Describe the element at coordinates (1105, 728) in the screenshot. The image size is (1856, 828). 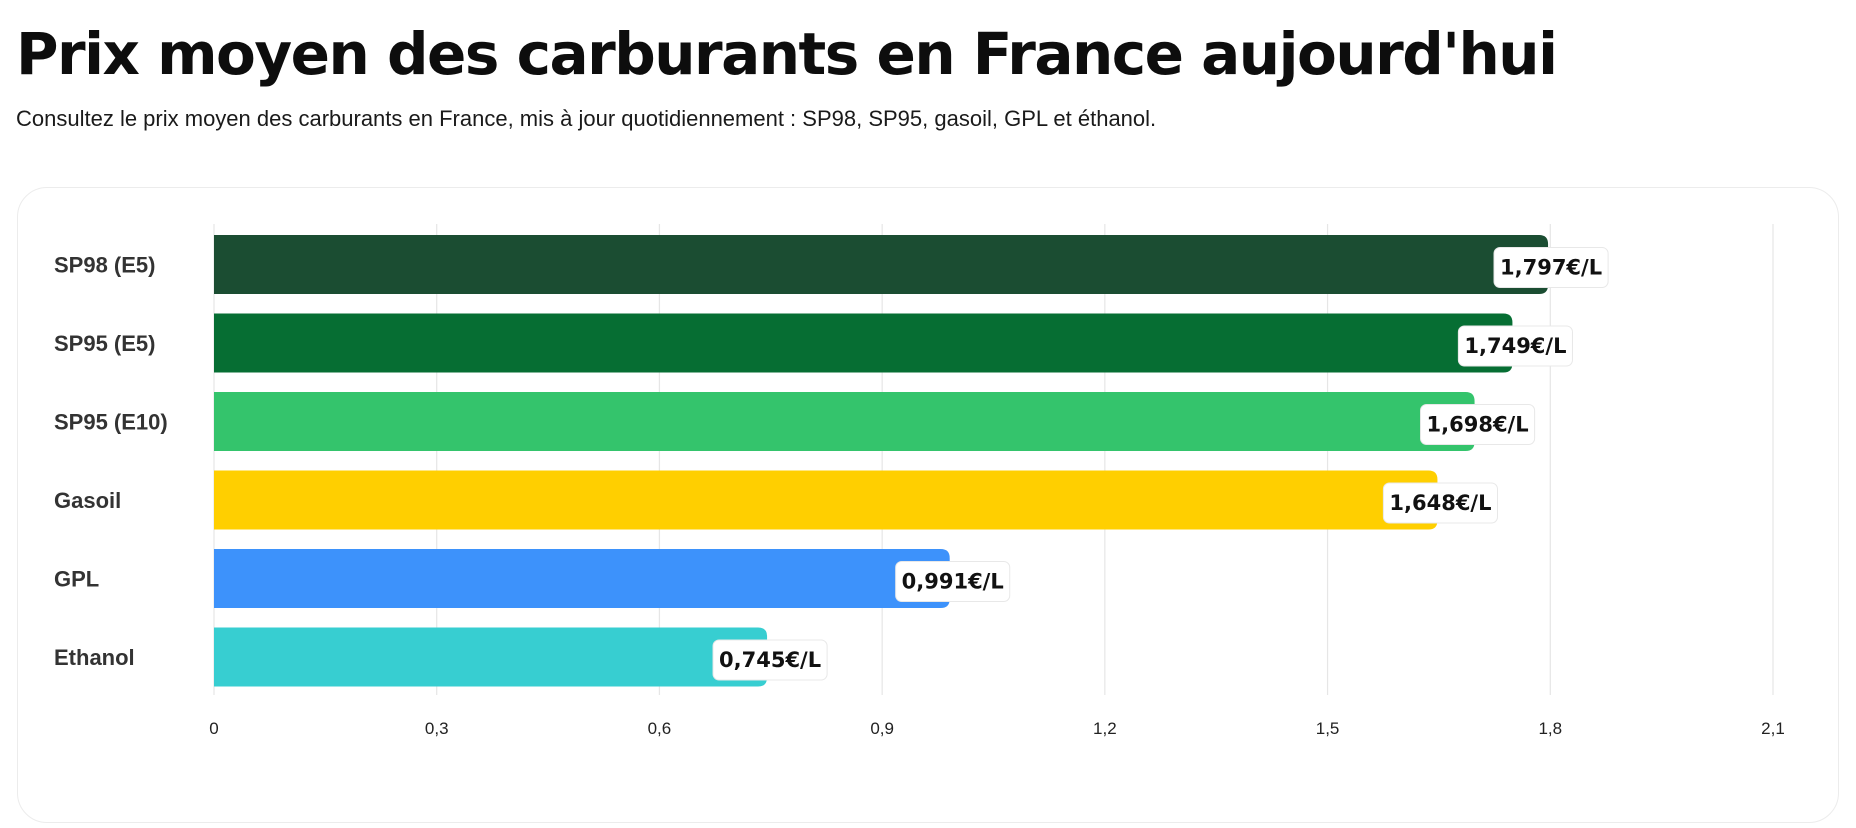
I see `x-tick-label: 1,2` at that location.